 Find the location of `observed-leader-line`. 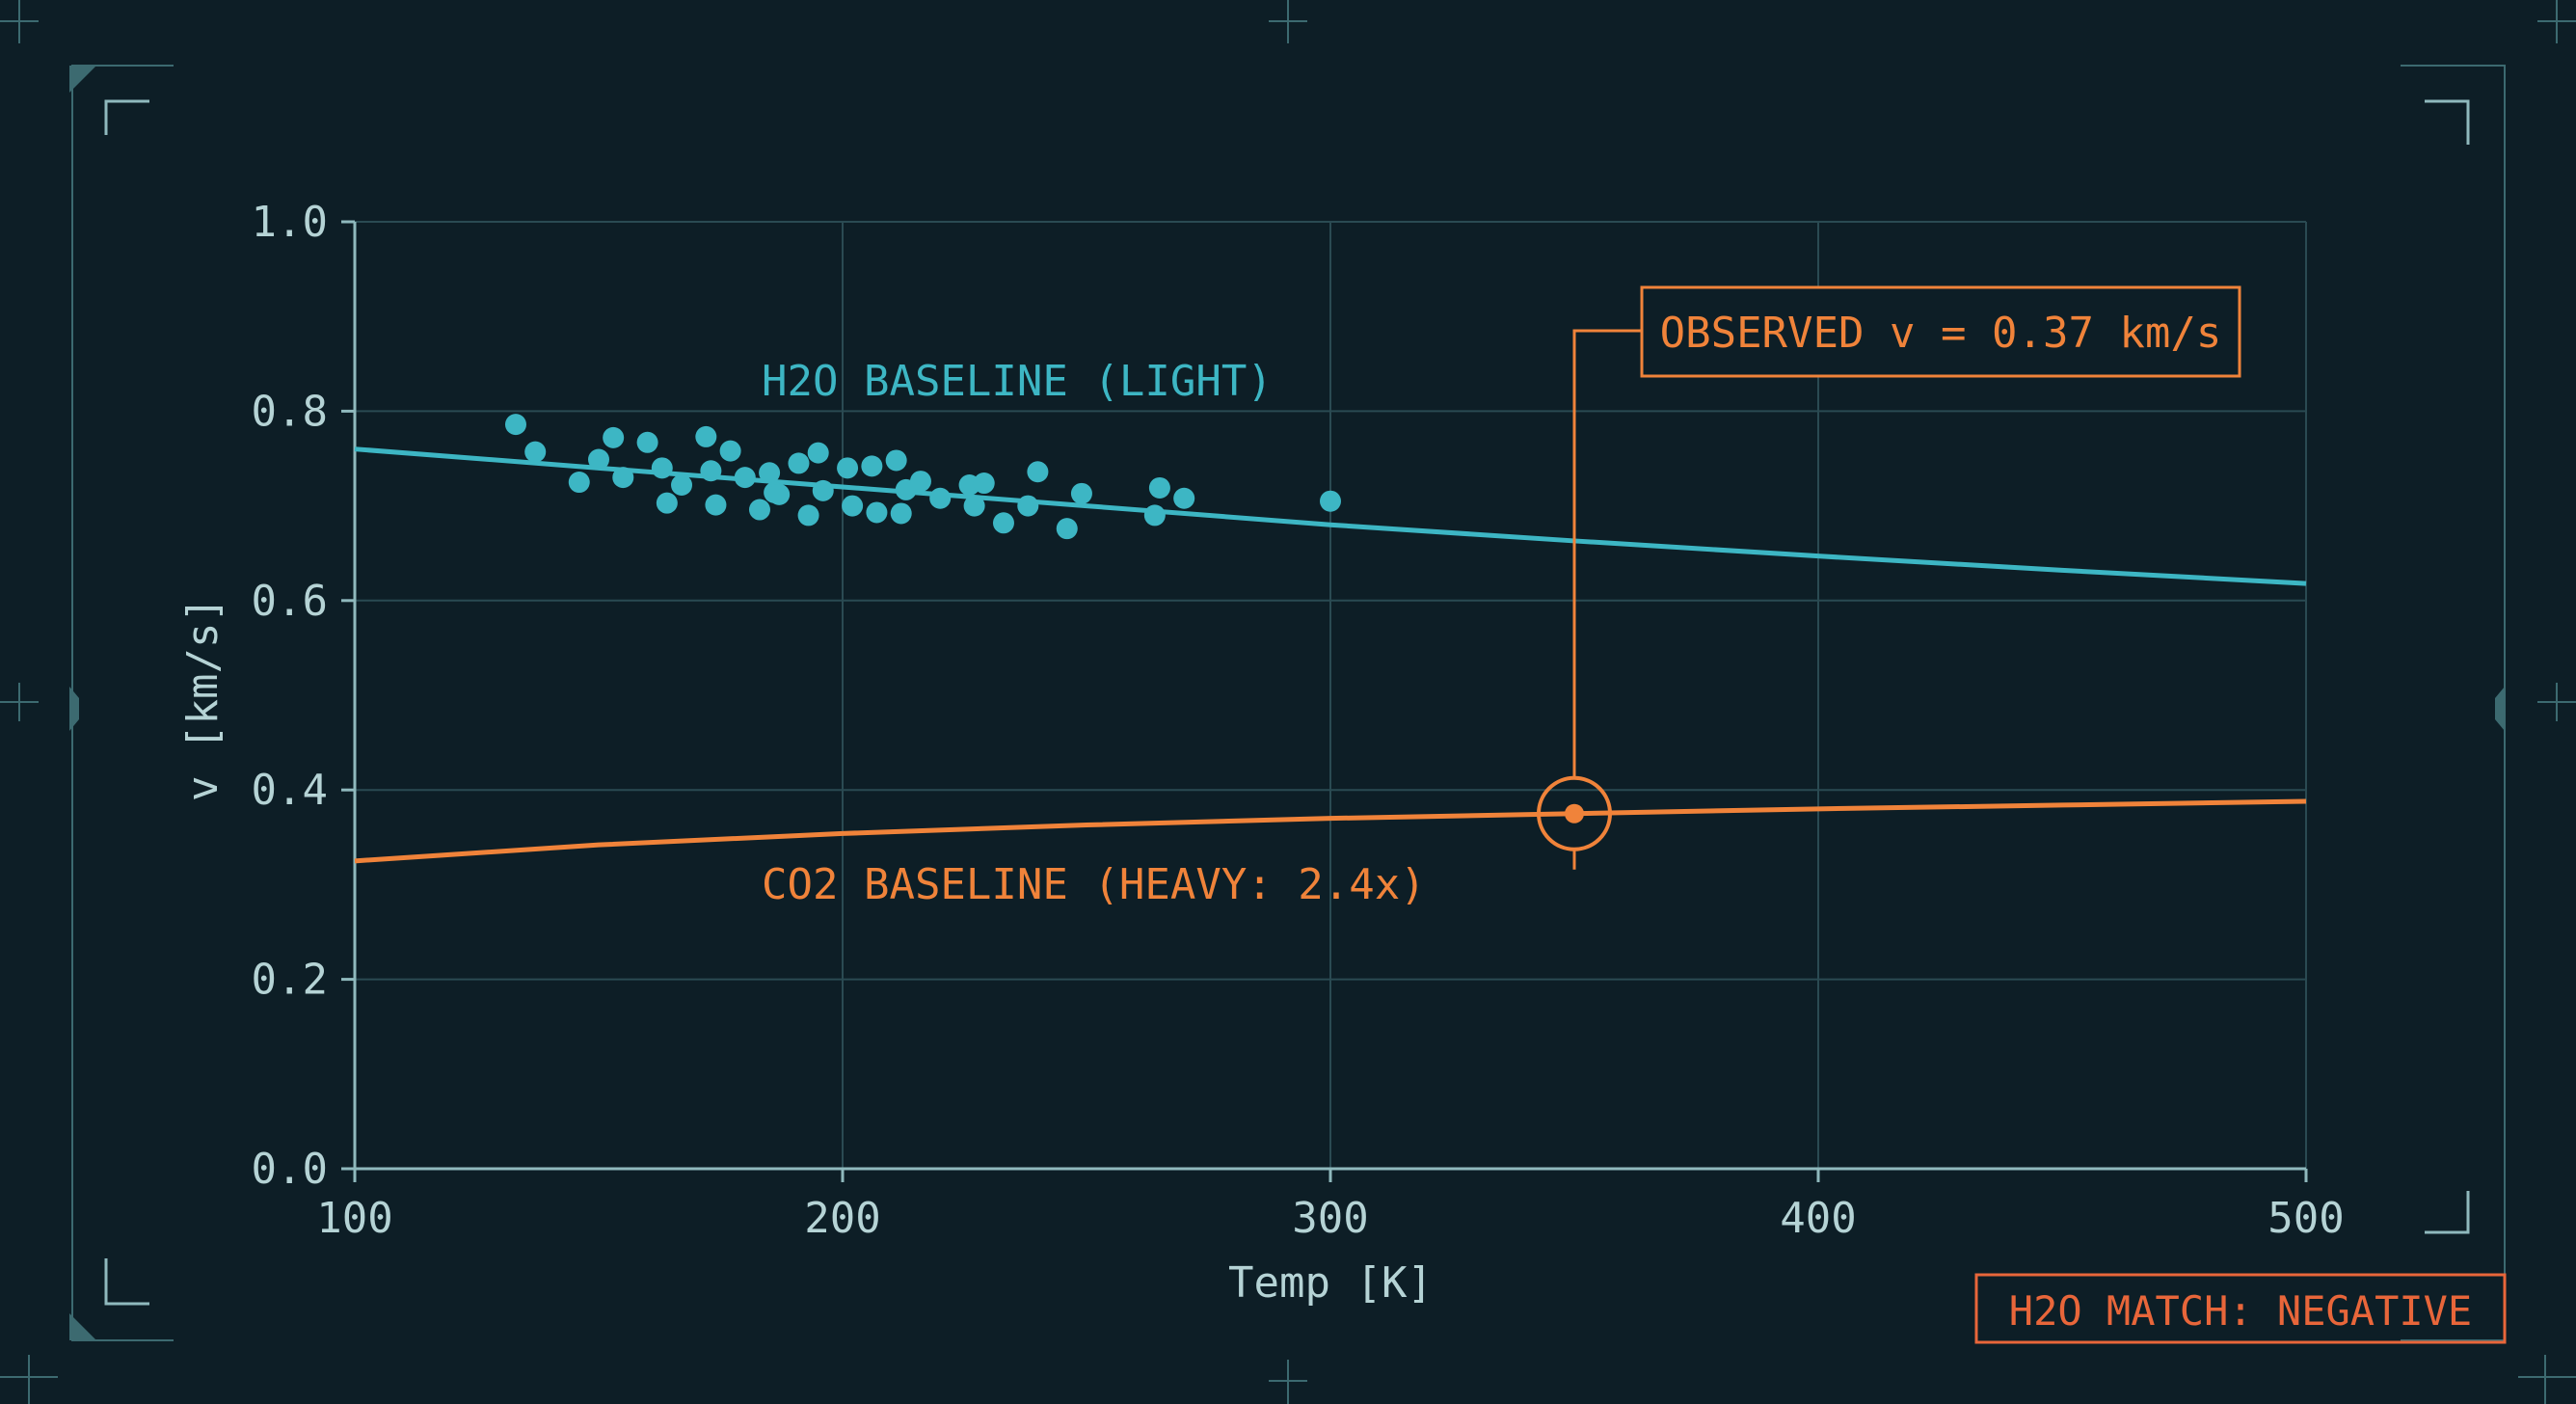

observed-leader-line is located at coordinates (1607, 553).